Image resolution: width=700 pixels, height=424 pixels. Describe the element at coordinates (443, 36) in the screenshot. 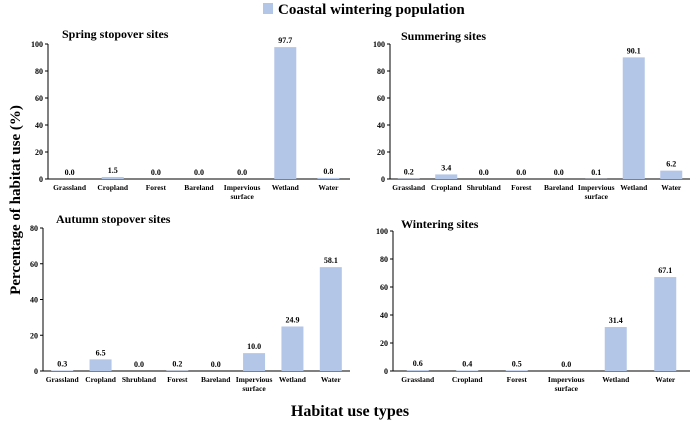

I see `panel-title: Summering sites` at that location.